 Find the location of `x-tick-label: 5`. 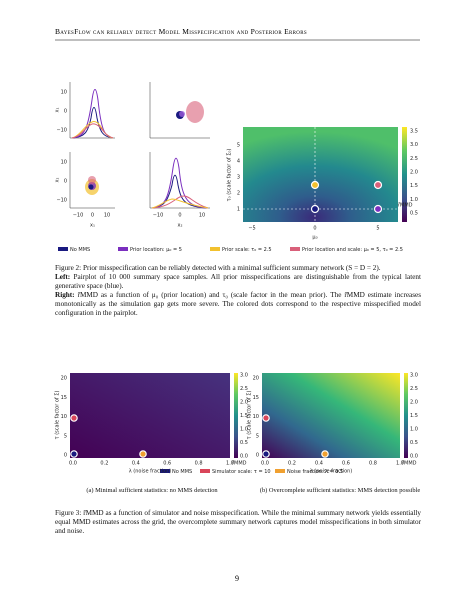

x-tick-label: 5 is located at coordinates (377, 229).